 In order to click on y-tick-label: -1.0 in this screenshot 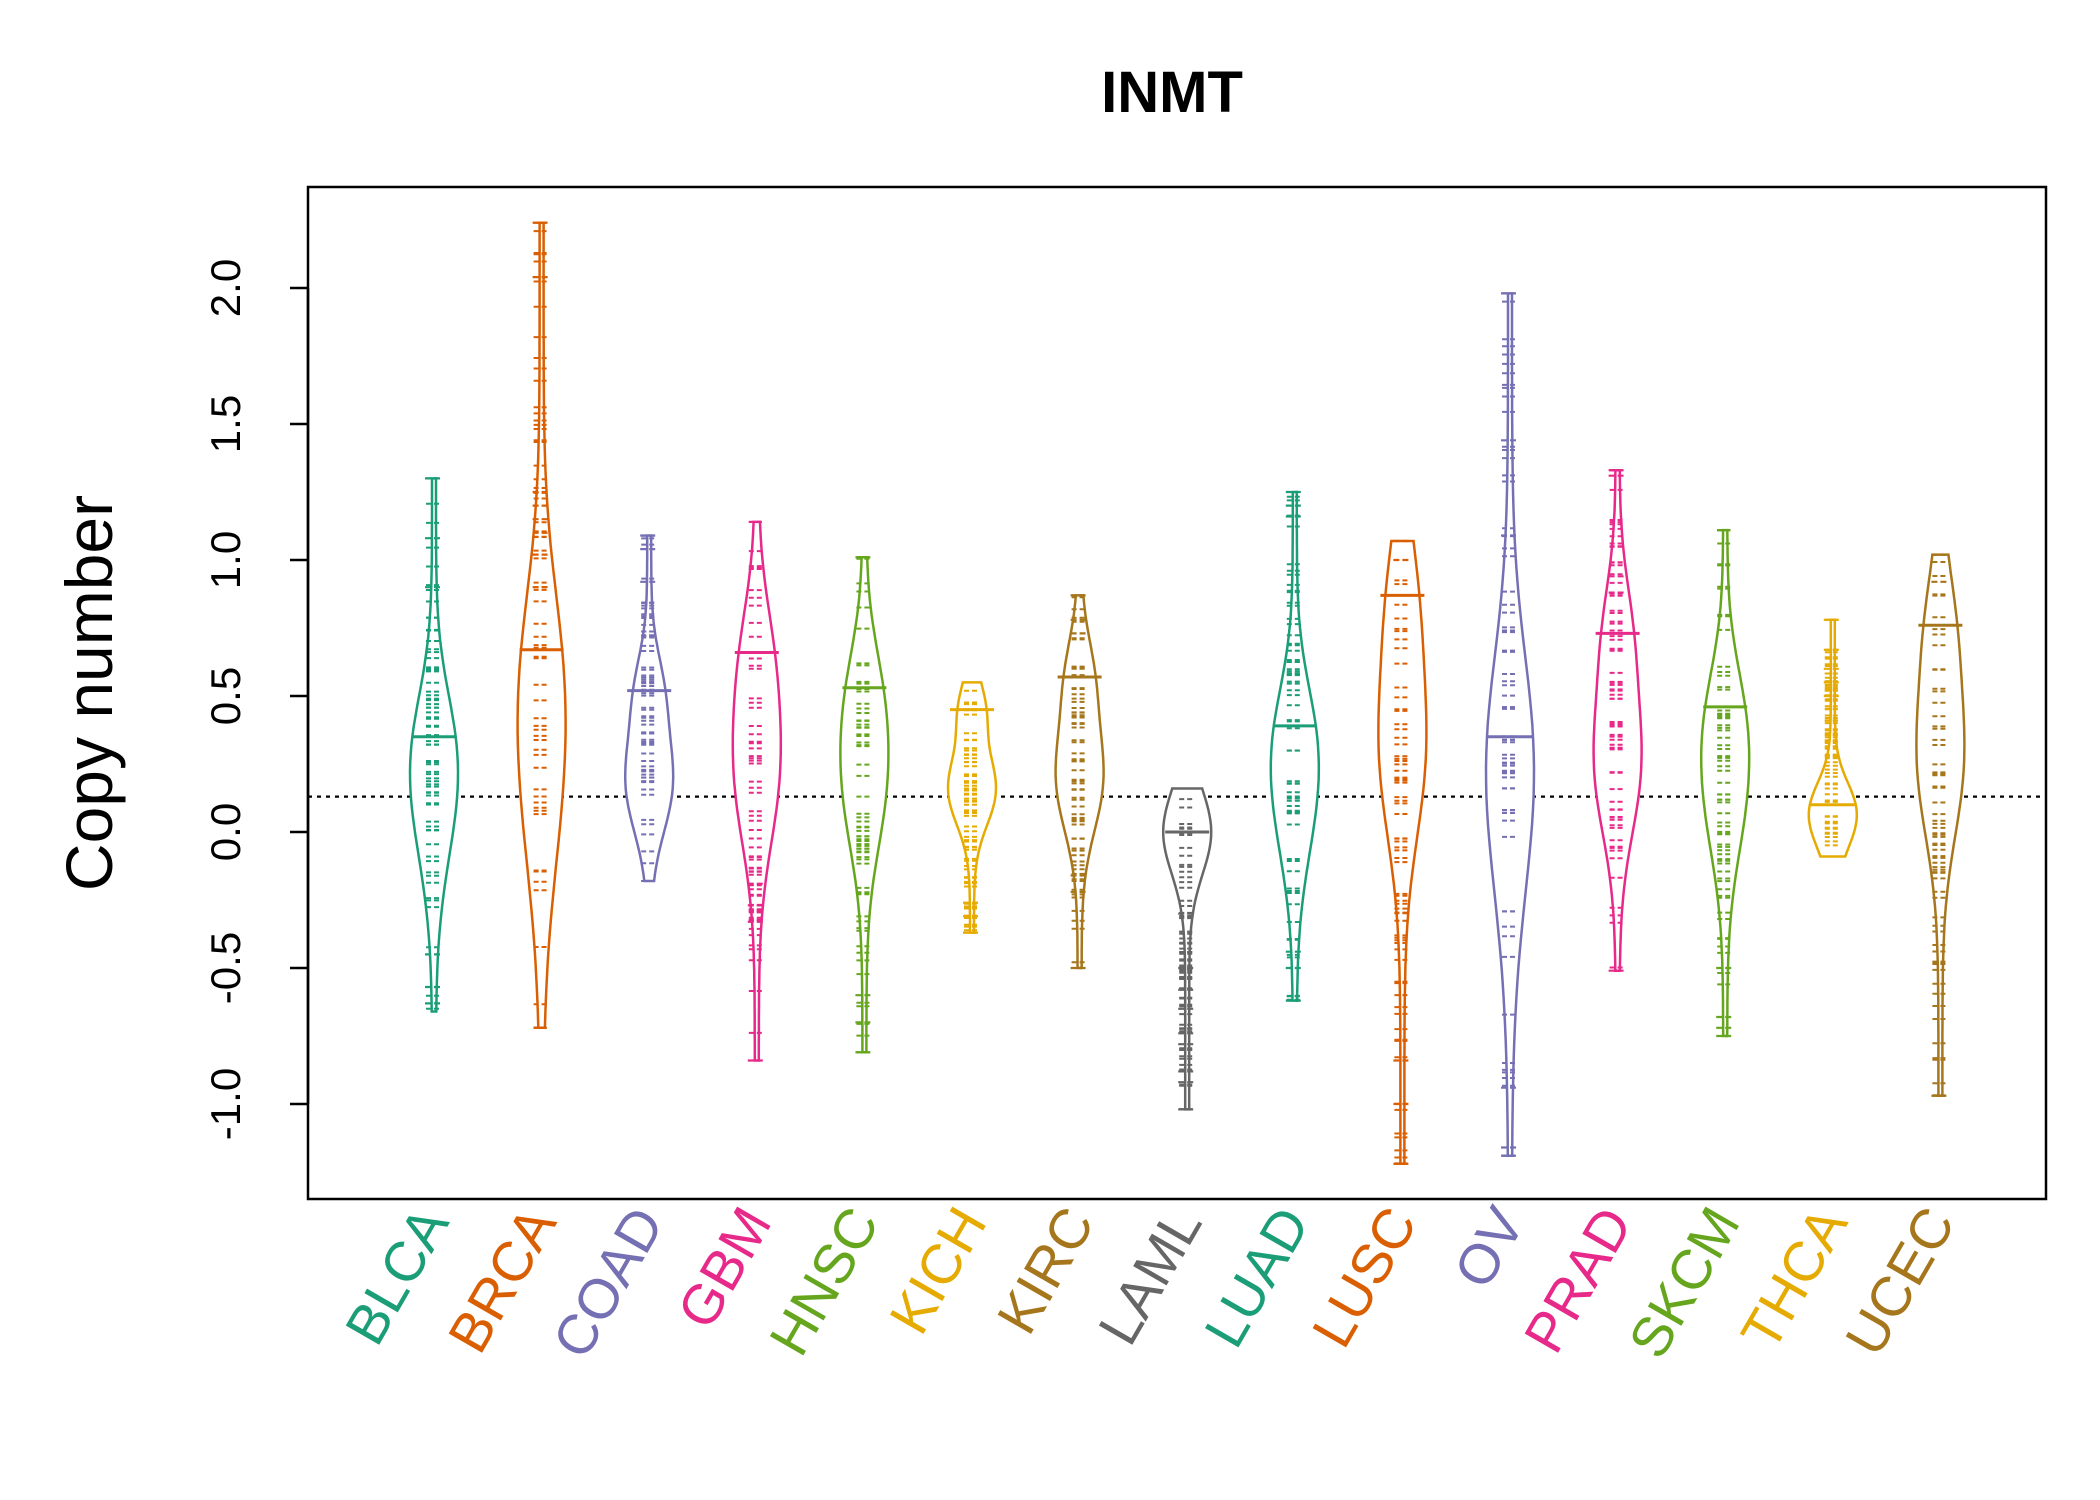, I will do `click(225, 1104)`.